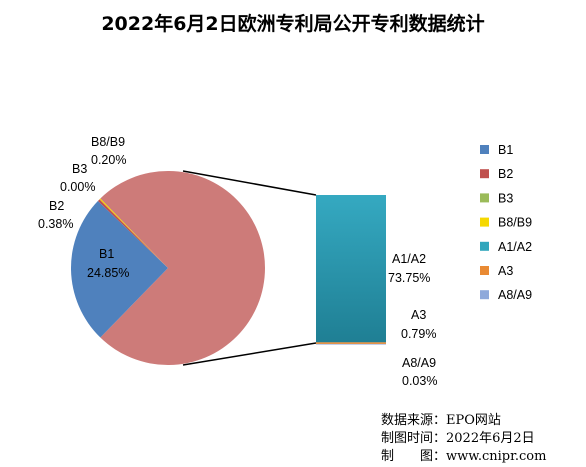  Describe the element at coordinates (79, 169) in the screenshot. I see `label-name-b3: B3` at that location.